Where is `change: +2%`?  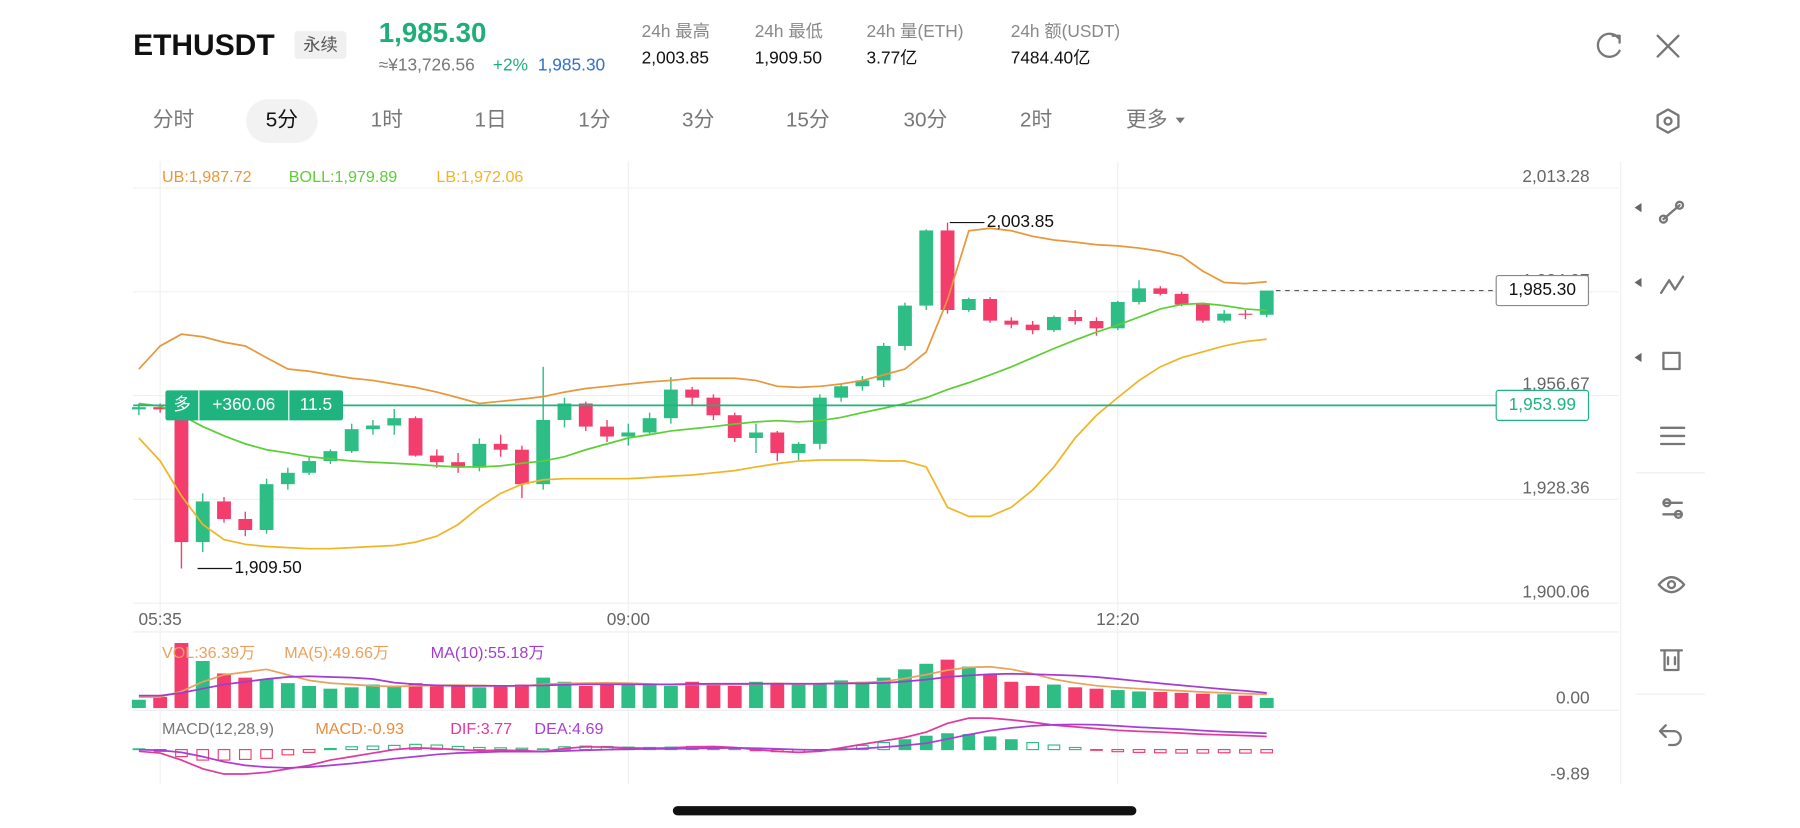
change: +2% is located at coordinates (510, 64).